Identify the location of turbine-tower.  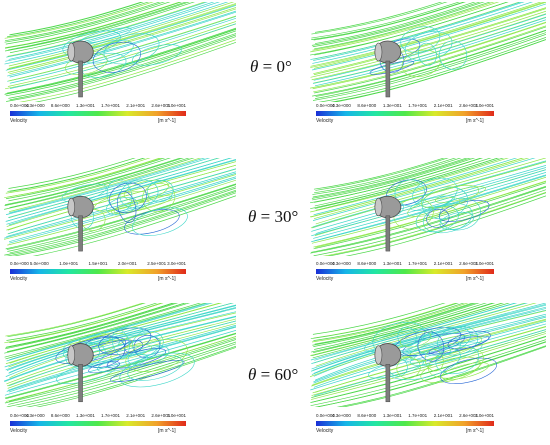
(80, 79).